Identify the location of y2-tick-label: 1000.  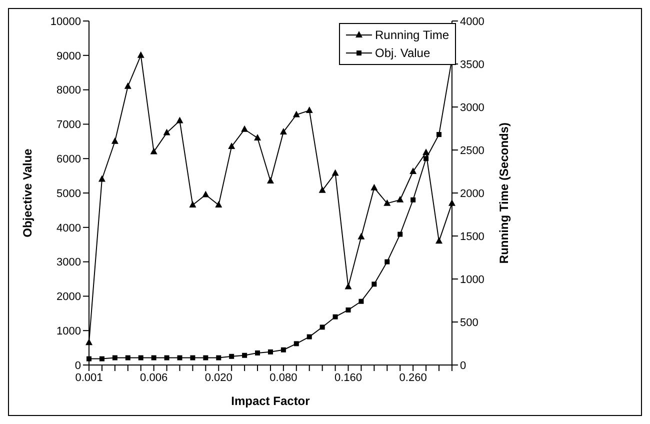
(472, 280).